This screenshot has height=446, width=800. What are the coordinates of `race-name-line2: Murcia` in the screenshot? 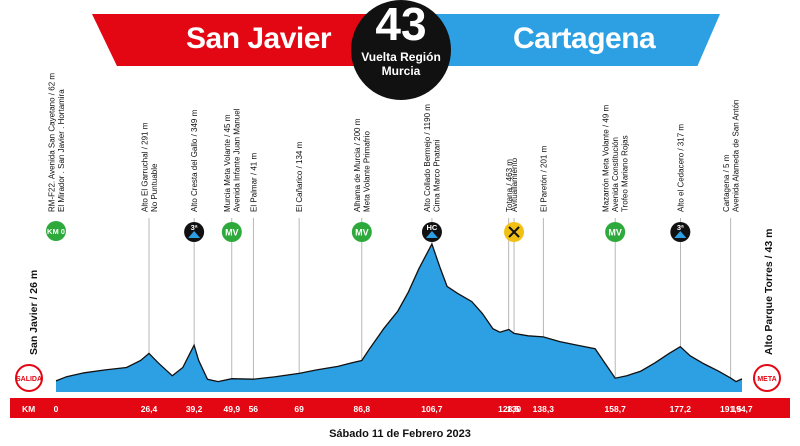 It's located at (401, 71).